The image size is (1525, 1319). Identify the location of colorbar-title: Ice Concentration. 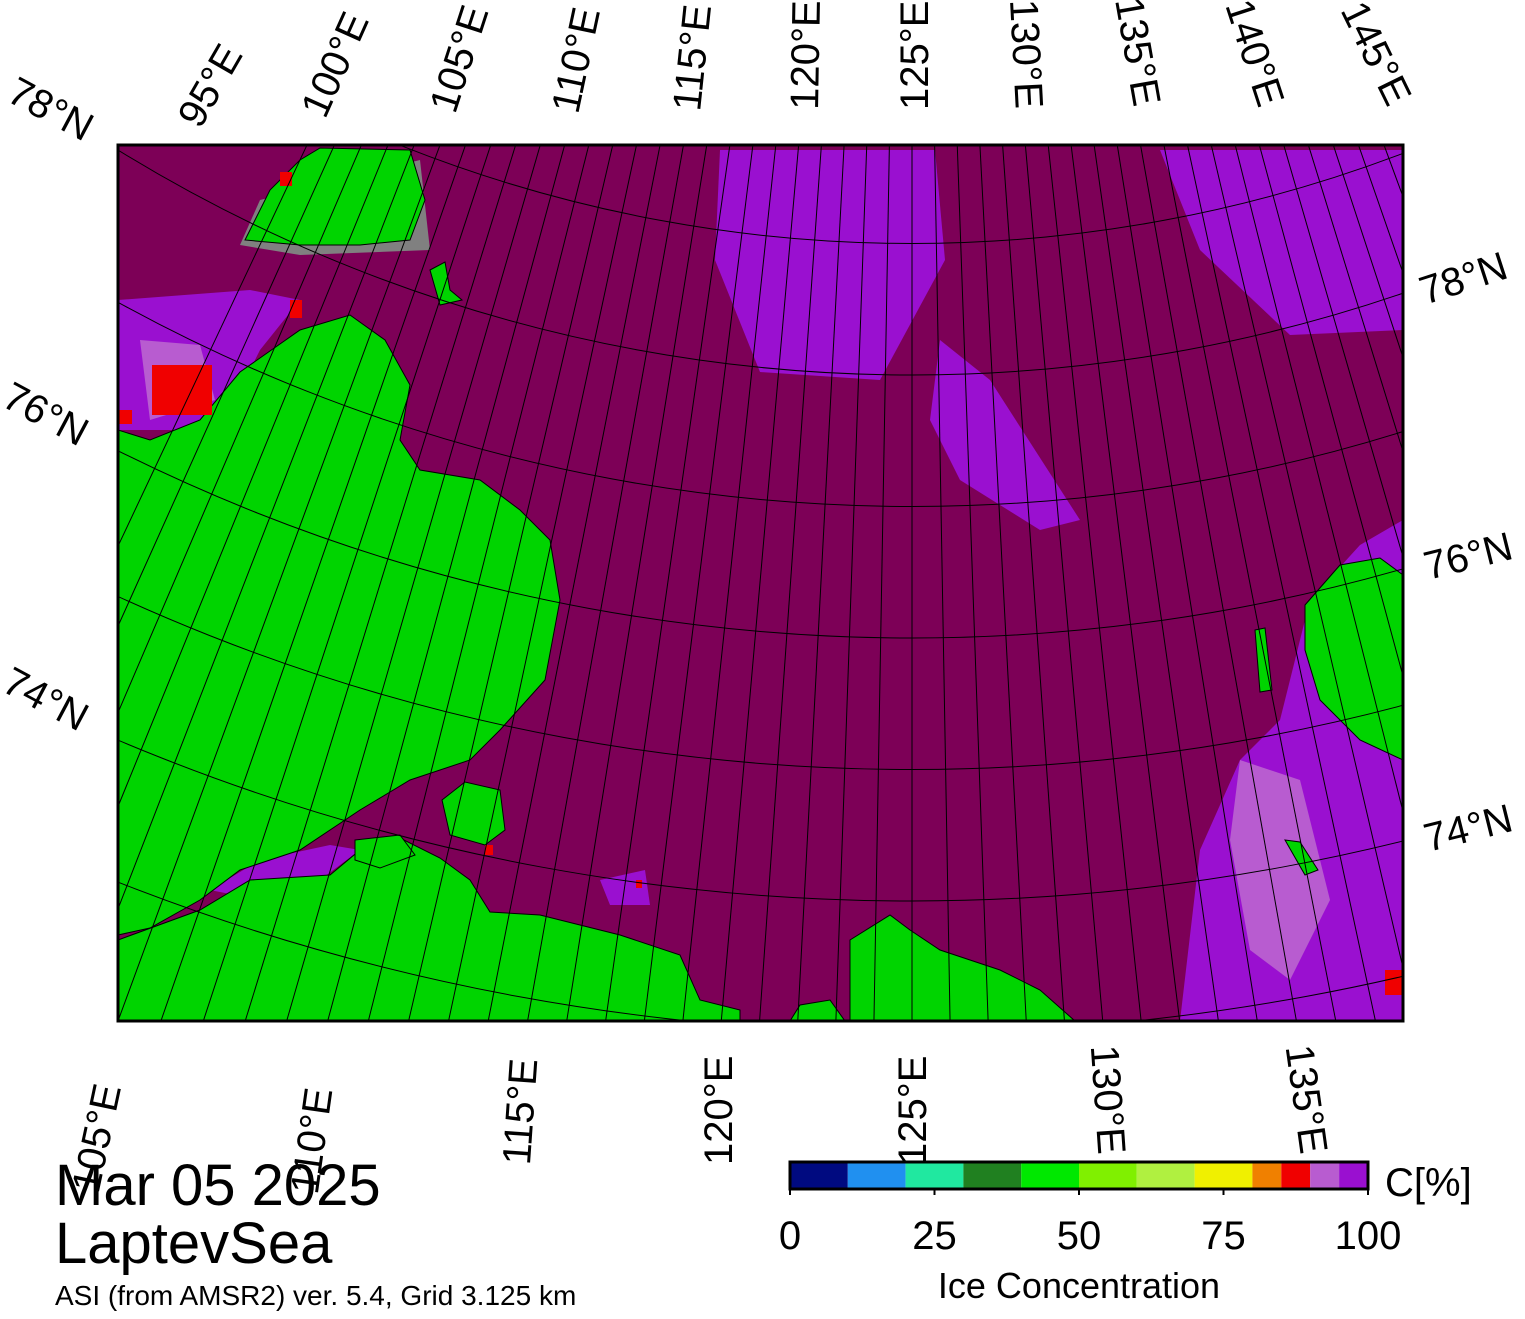
(1079, 1285).